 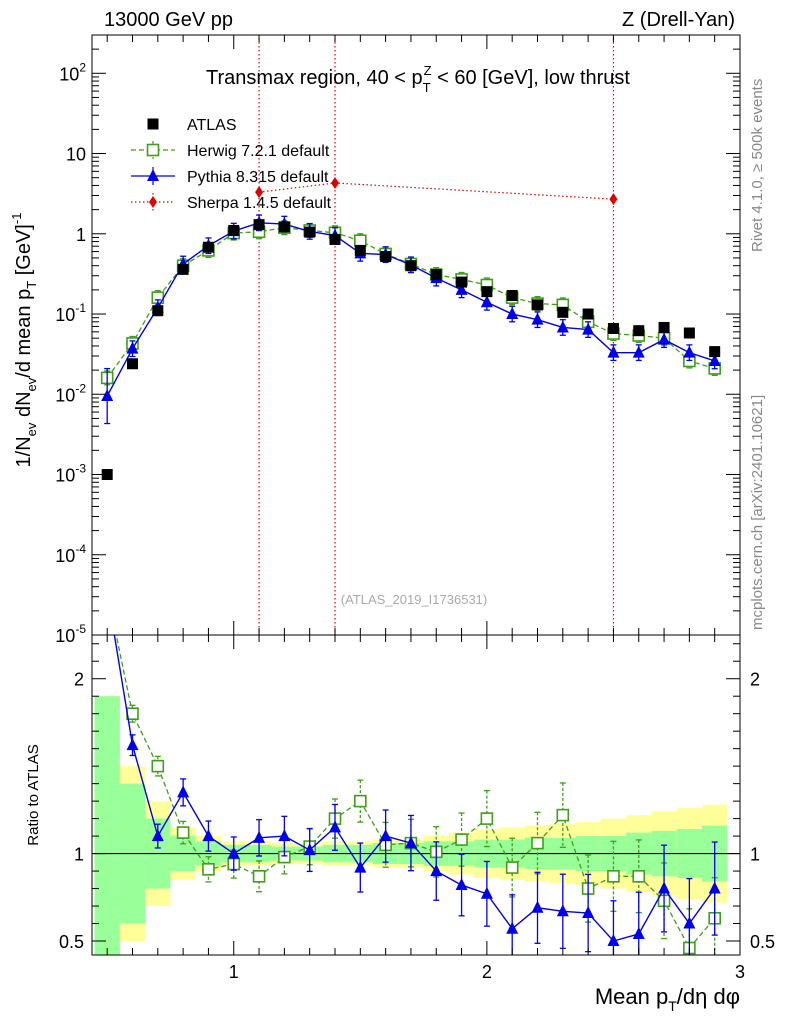 What do you see at coordinates (71, 942) in the screenshot?
I see `ratio-ytick-label: 0.5` at bounding box center [71, 942].